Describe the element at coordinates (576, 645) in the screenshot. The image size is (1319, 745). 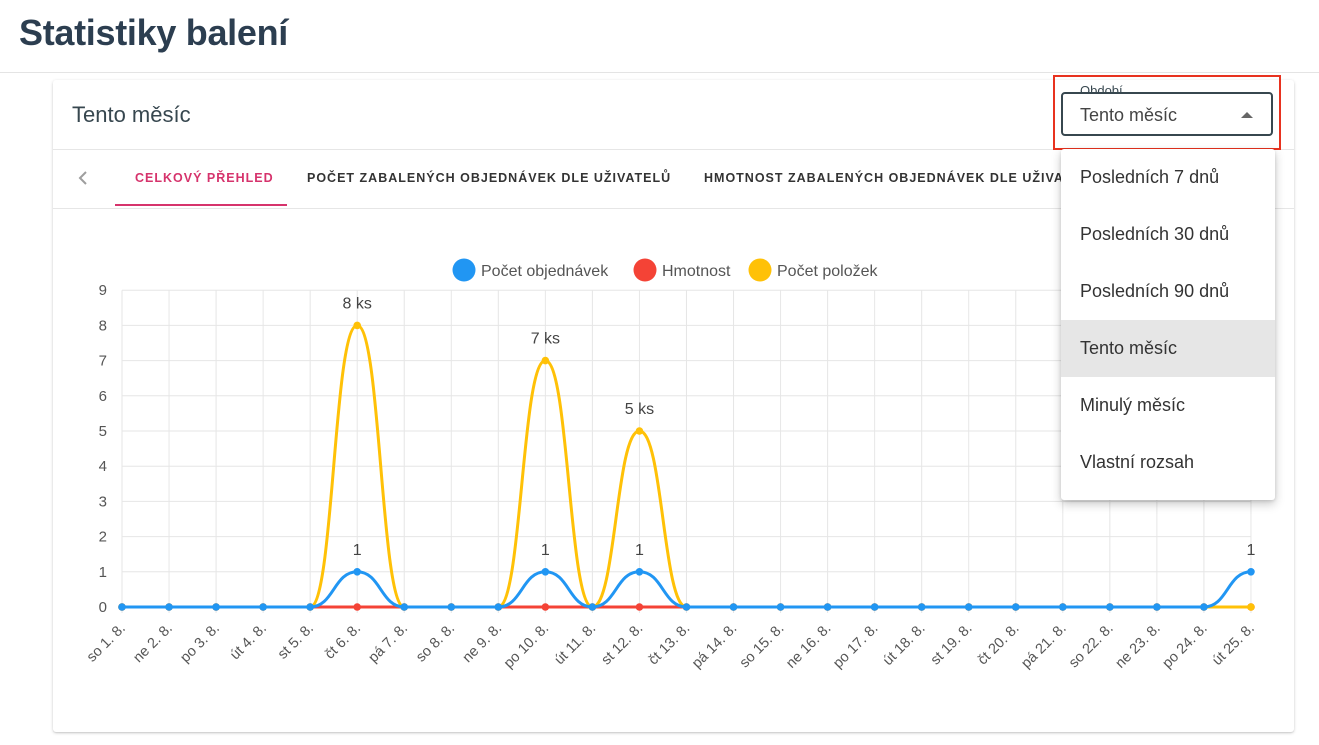
I see `x-tick-label: út 11. 8.` at that location.